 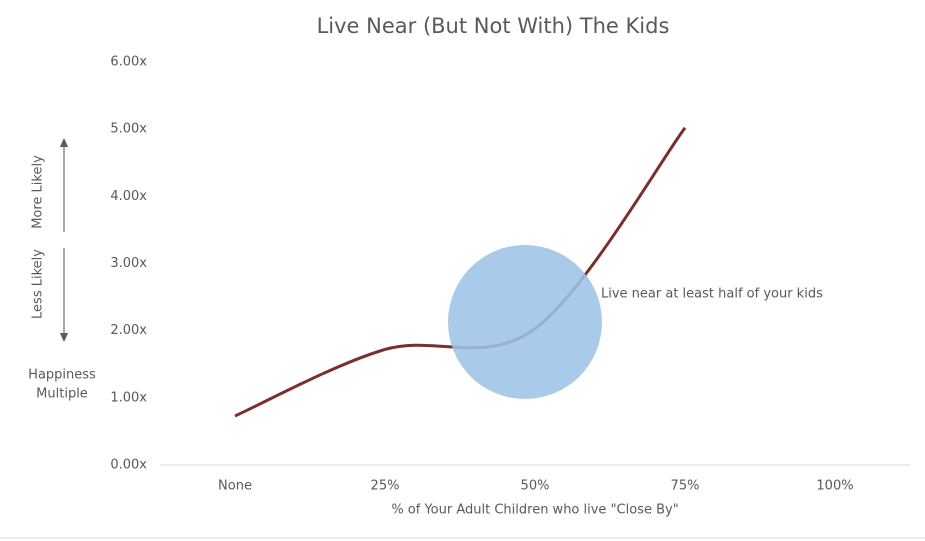 I want to click on y-tick-label: 5.00x, so click(x=128, y=129).